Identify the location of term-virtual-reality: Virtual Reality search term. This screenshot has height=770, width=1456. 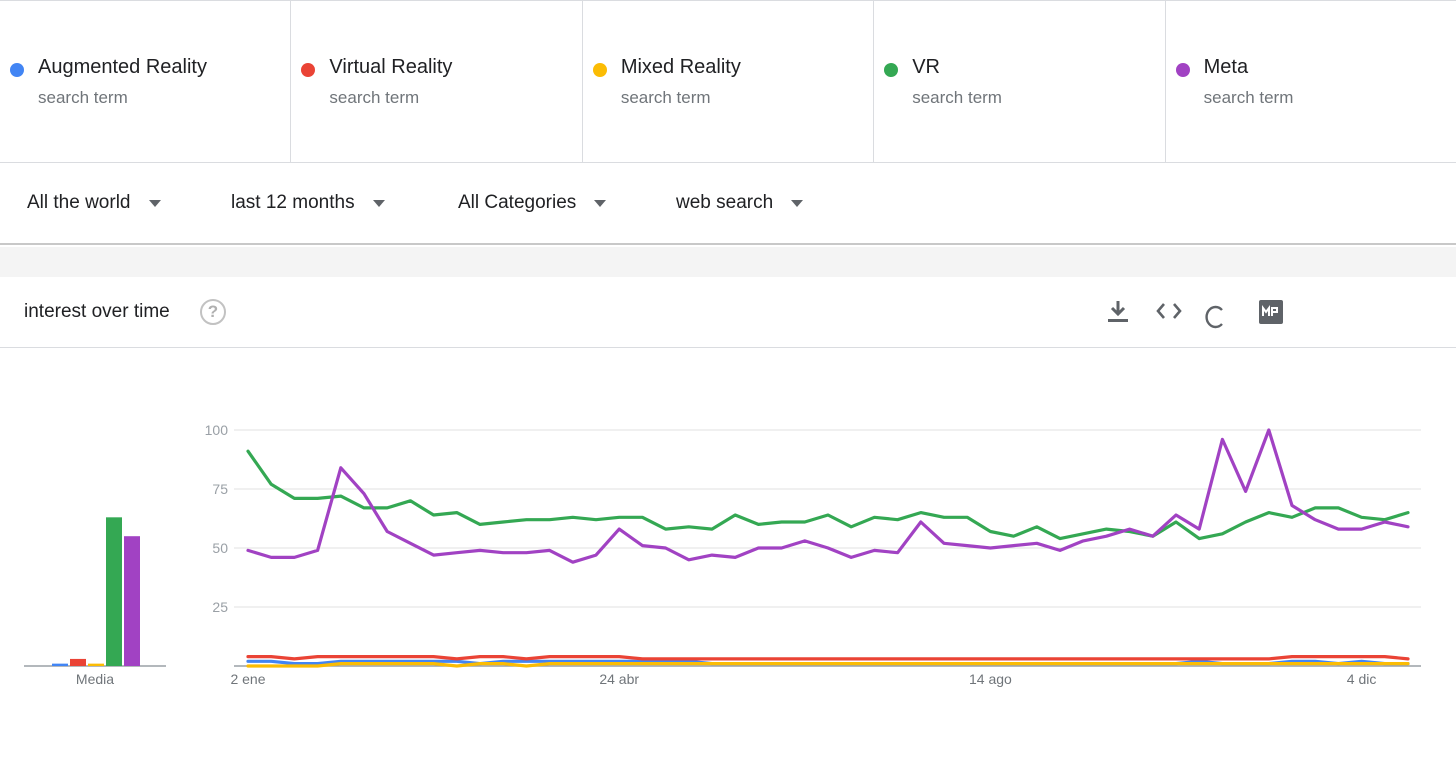
(437, 81).